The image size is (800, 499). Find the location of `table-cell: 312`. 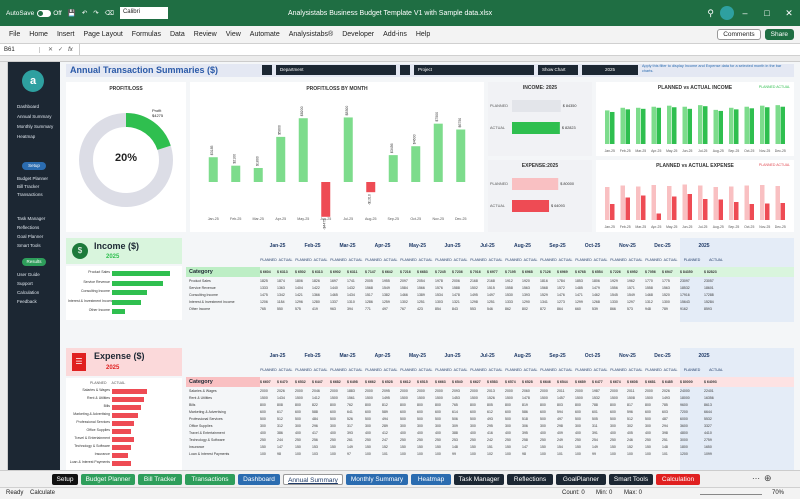

table-cell: 312 is located at coordinates (280, 426).